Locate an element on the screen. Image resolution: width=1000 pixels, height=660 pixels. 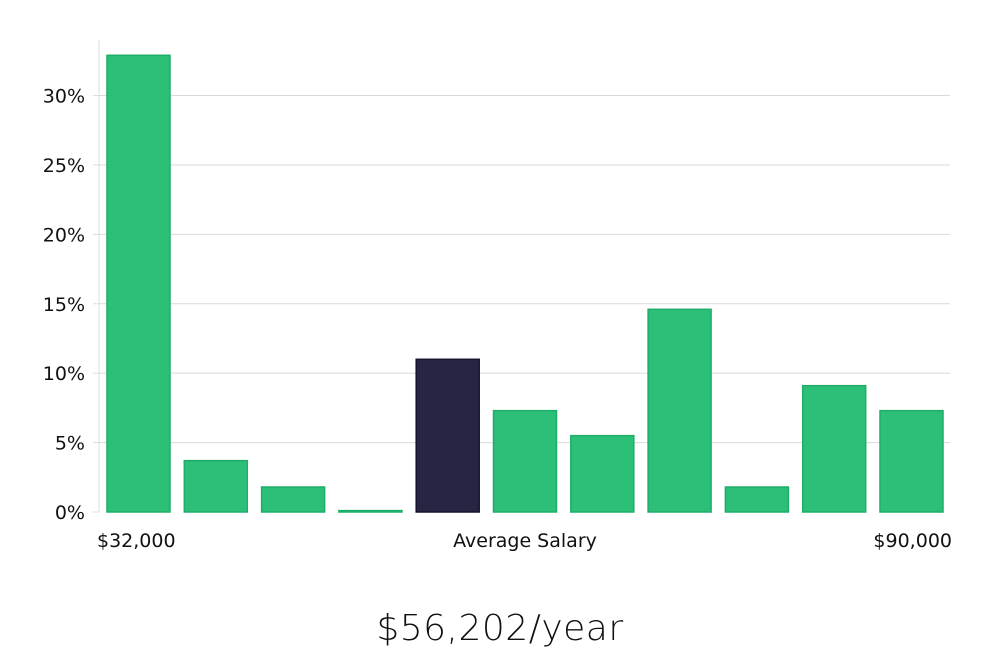
y-tick-label: 20% is located at coordinates (64, 235).